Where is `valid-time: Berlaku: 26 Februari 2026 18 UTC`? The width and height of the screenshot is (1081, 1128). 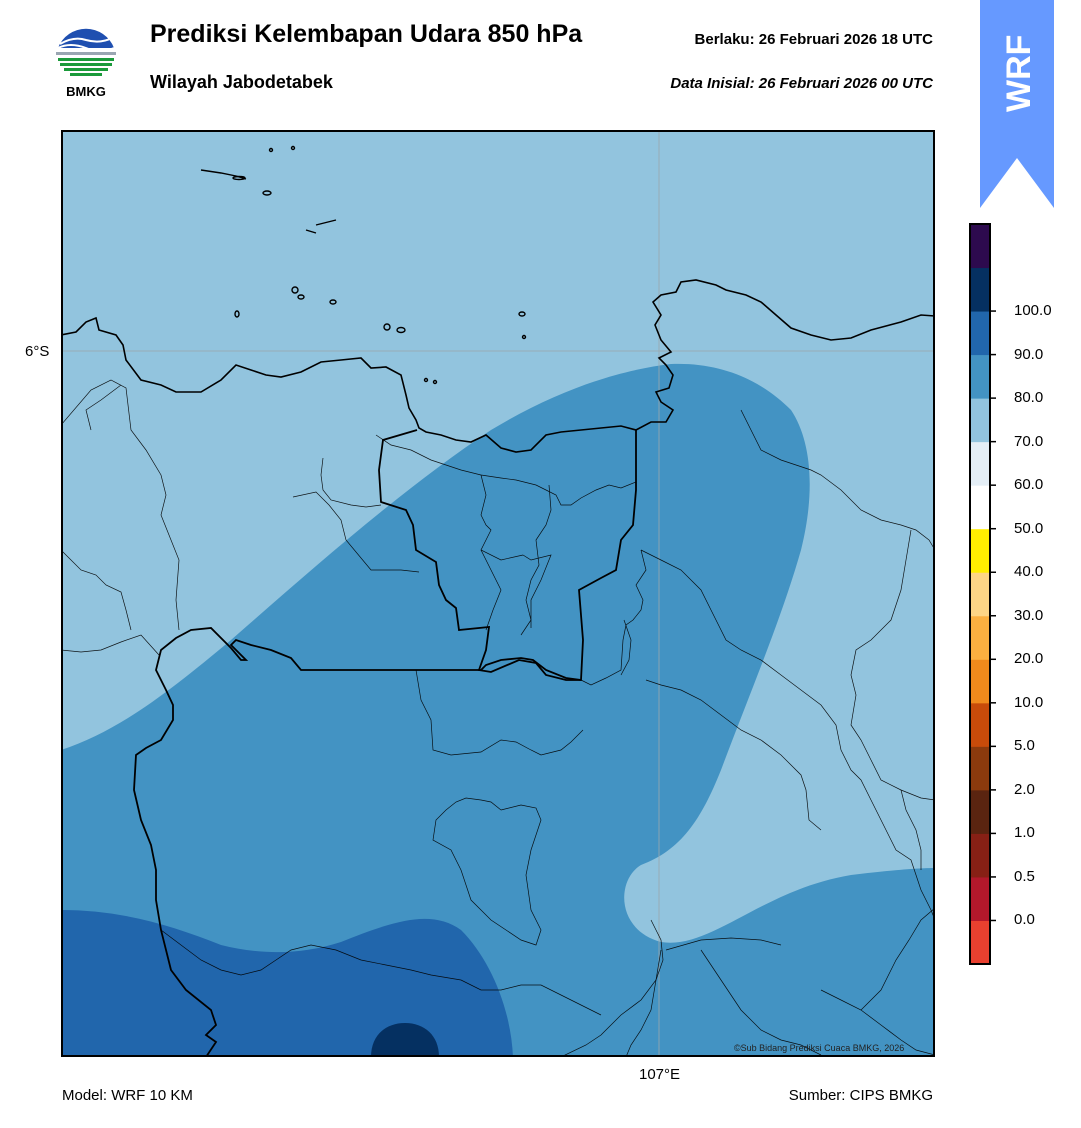
valid-time: Berlaku: 26 Februari 2026 18 UTC is located at coordinates (813, 39).